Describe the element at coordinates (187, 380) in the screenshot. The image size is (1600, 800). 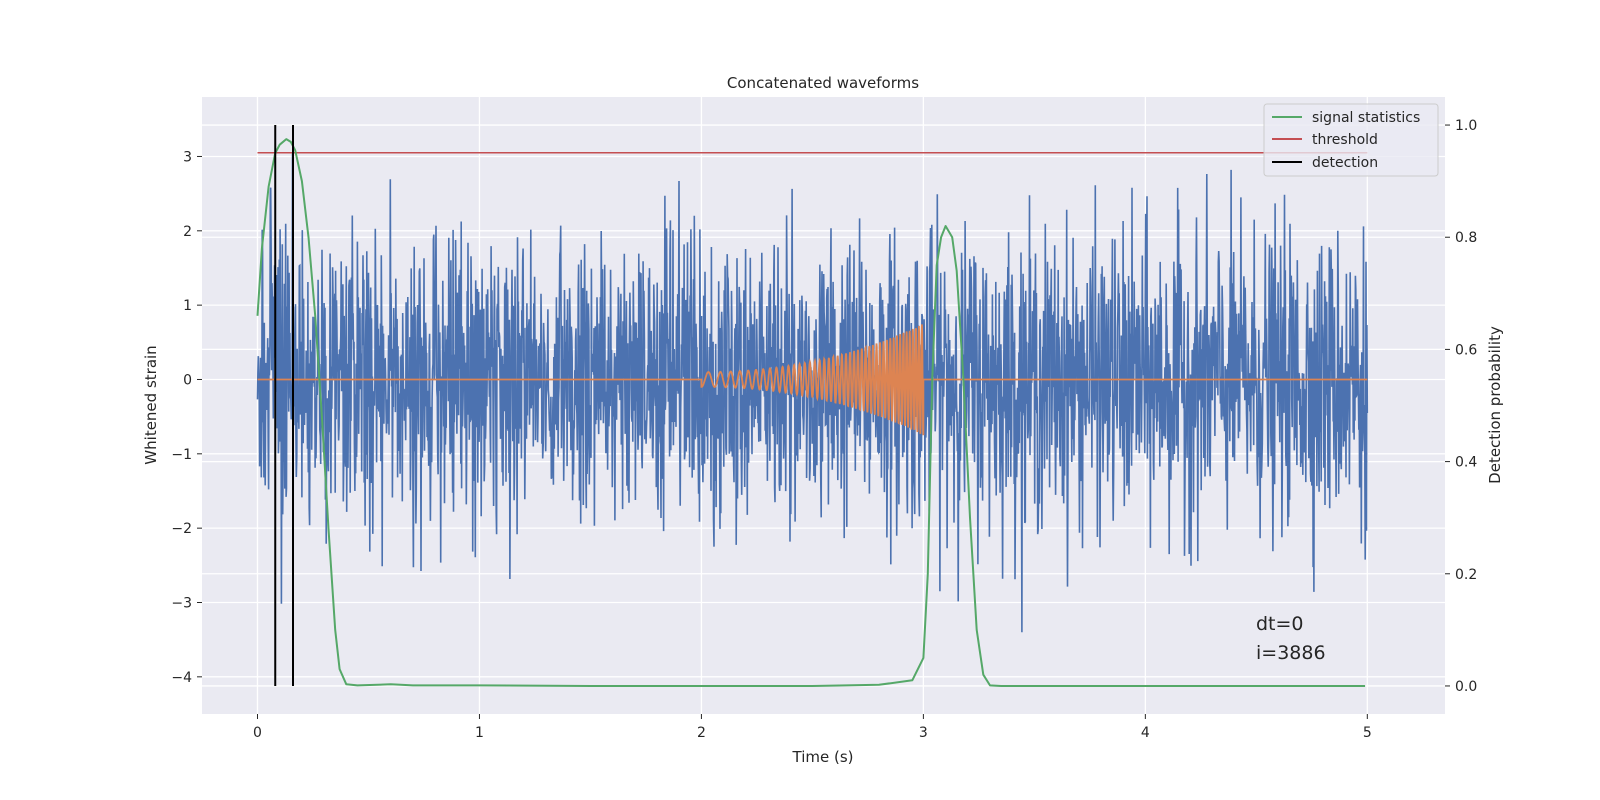
I see `y-tick-label: 0` at that location.